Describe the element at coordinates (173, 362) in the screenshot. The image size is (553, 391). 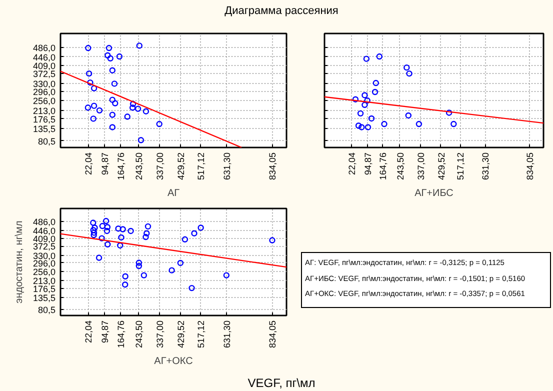
I see `x-axis-title: АГ+ОКС` at that location.